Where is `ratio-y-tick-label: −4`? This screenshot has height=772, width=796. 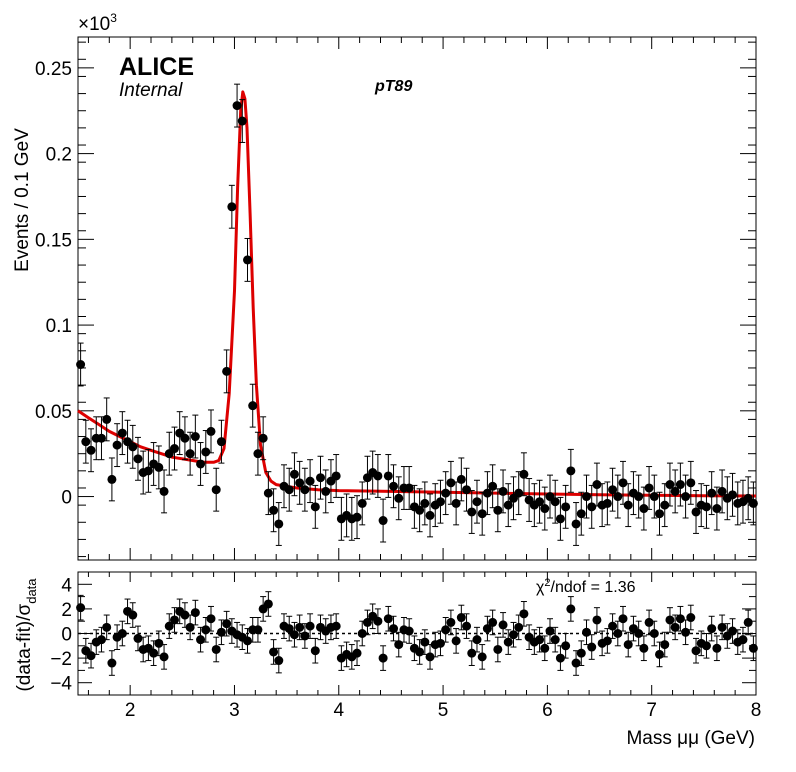 ratio-y-tick-label: −4 is located at coordinates (61, 684).